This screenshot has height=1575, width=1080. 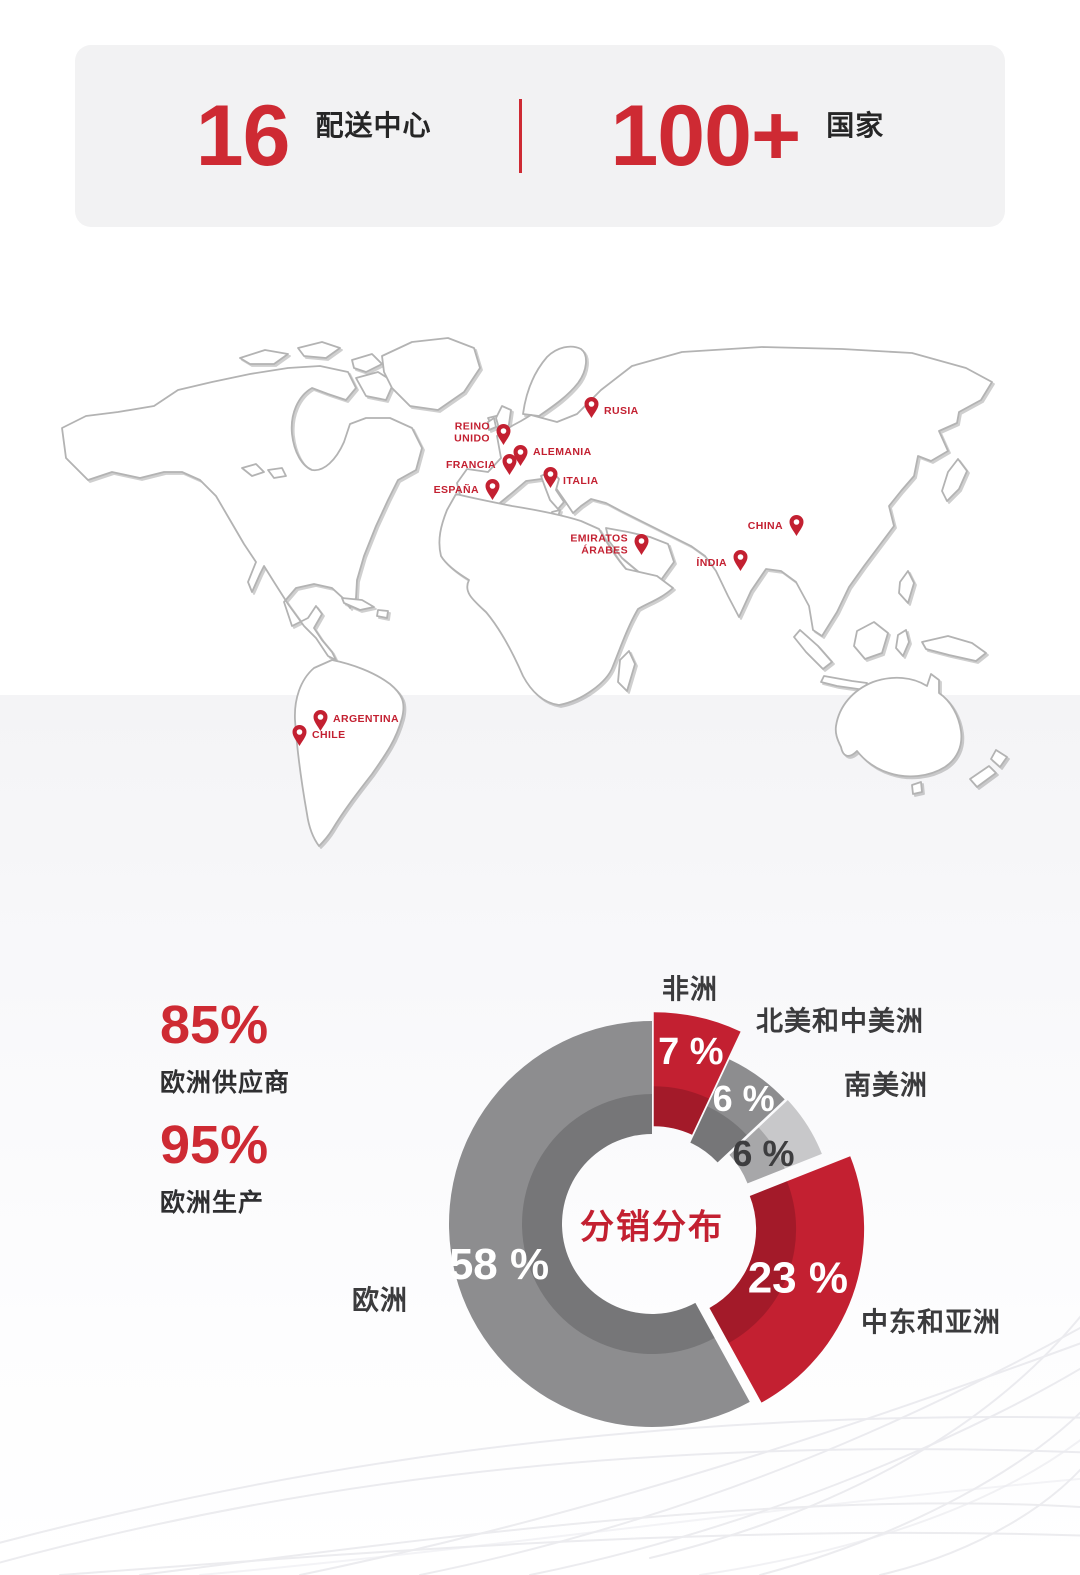 I want to click on donut-chart: 7 % 6 % 6 % 23 % 58 %, so click(x=656, y=1219).